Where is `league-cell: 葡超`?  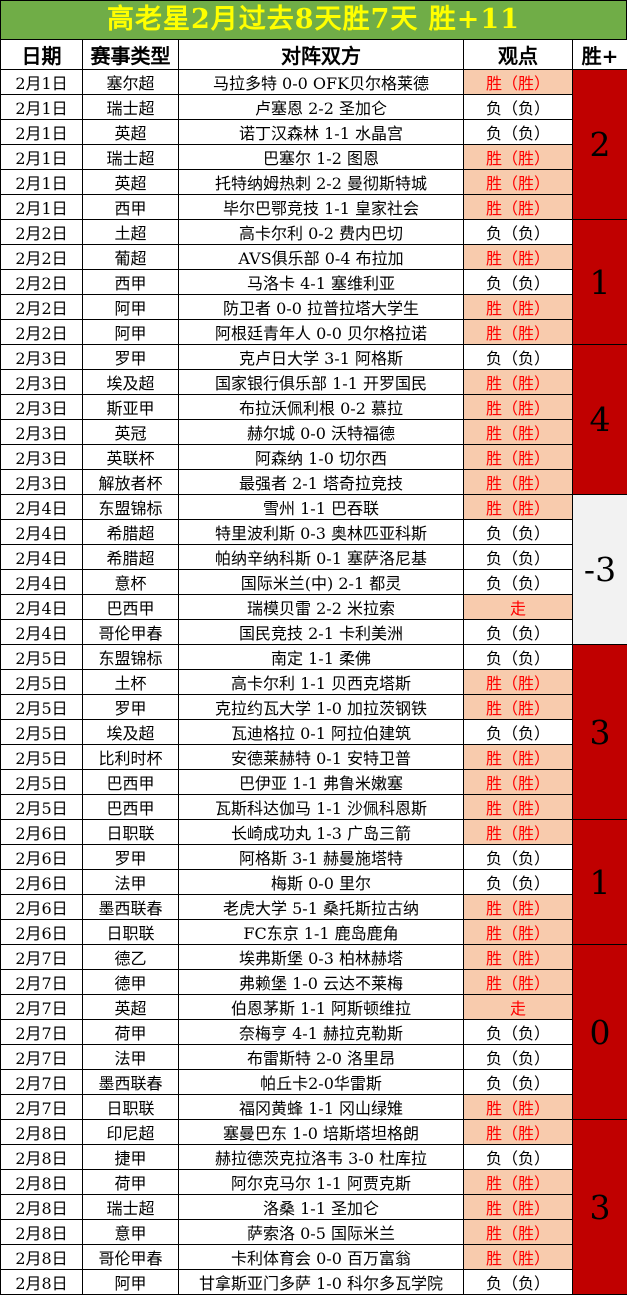
league-cell: 葡超 is located at coordinates (131, 257).